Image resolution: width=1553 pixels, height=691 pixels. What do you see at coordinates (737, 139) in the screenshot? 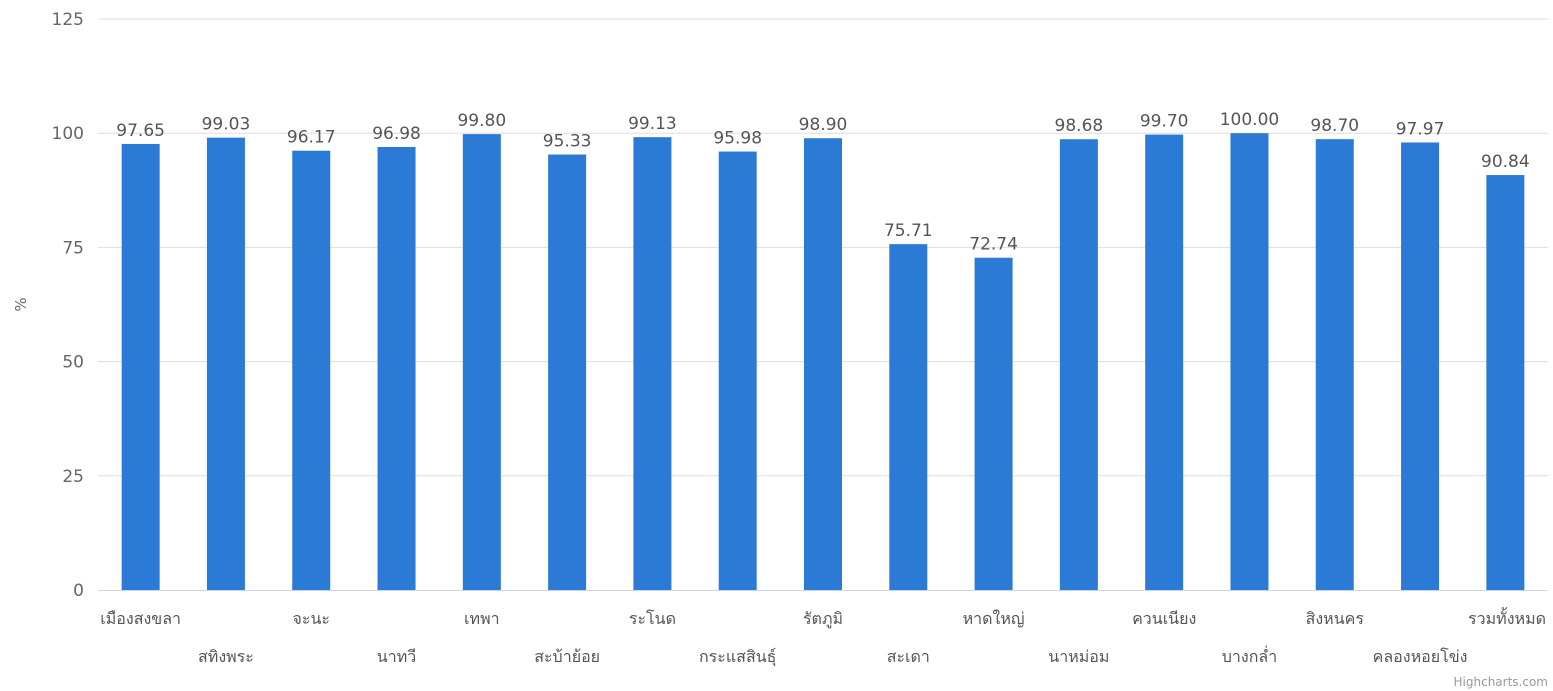
I see `data-label: 95.98` at bounding box center [737, 139].